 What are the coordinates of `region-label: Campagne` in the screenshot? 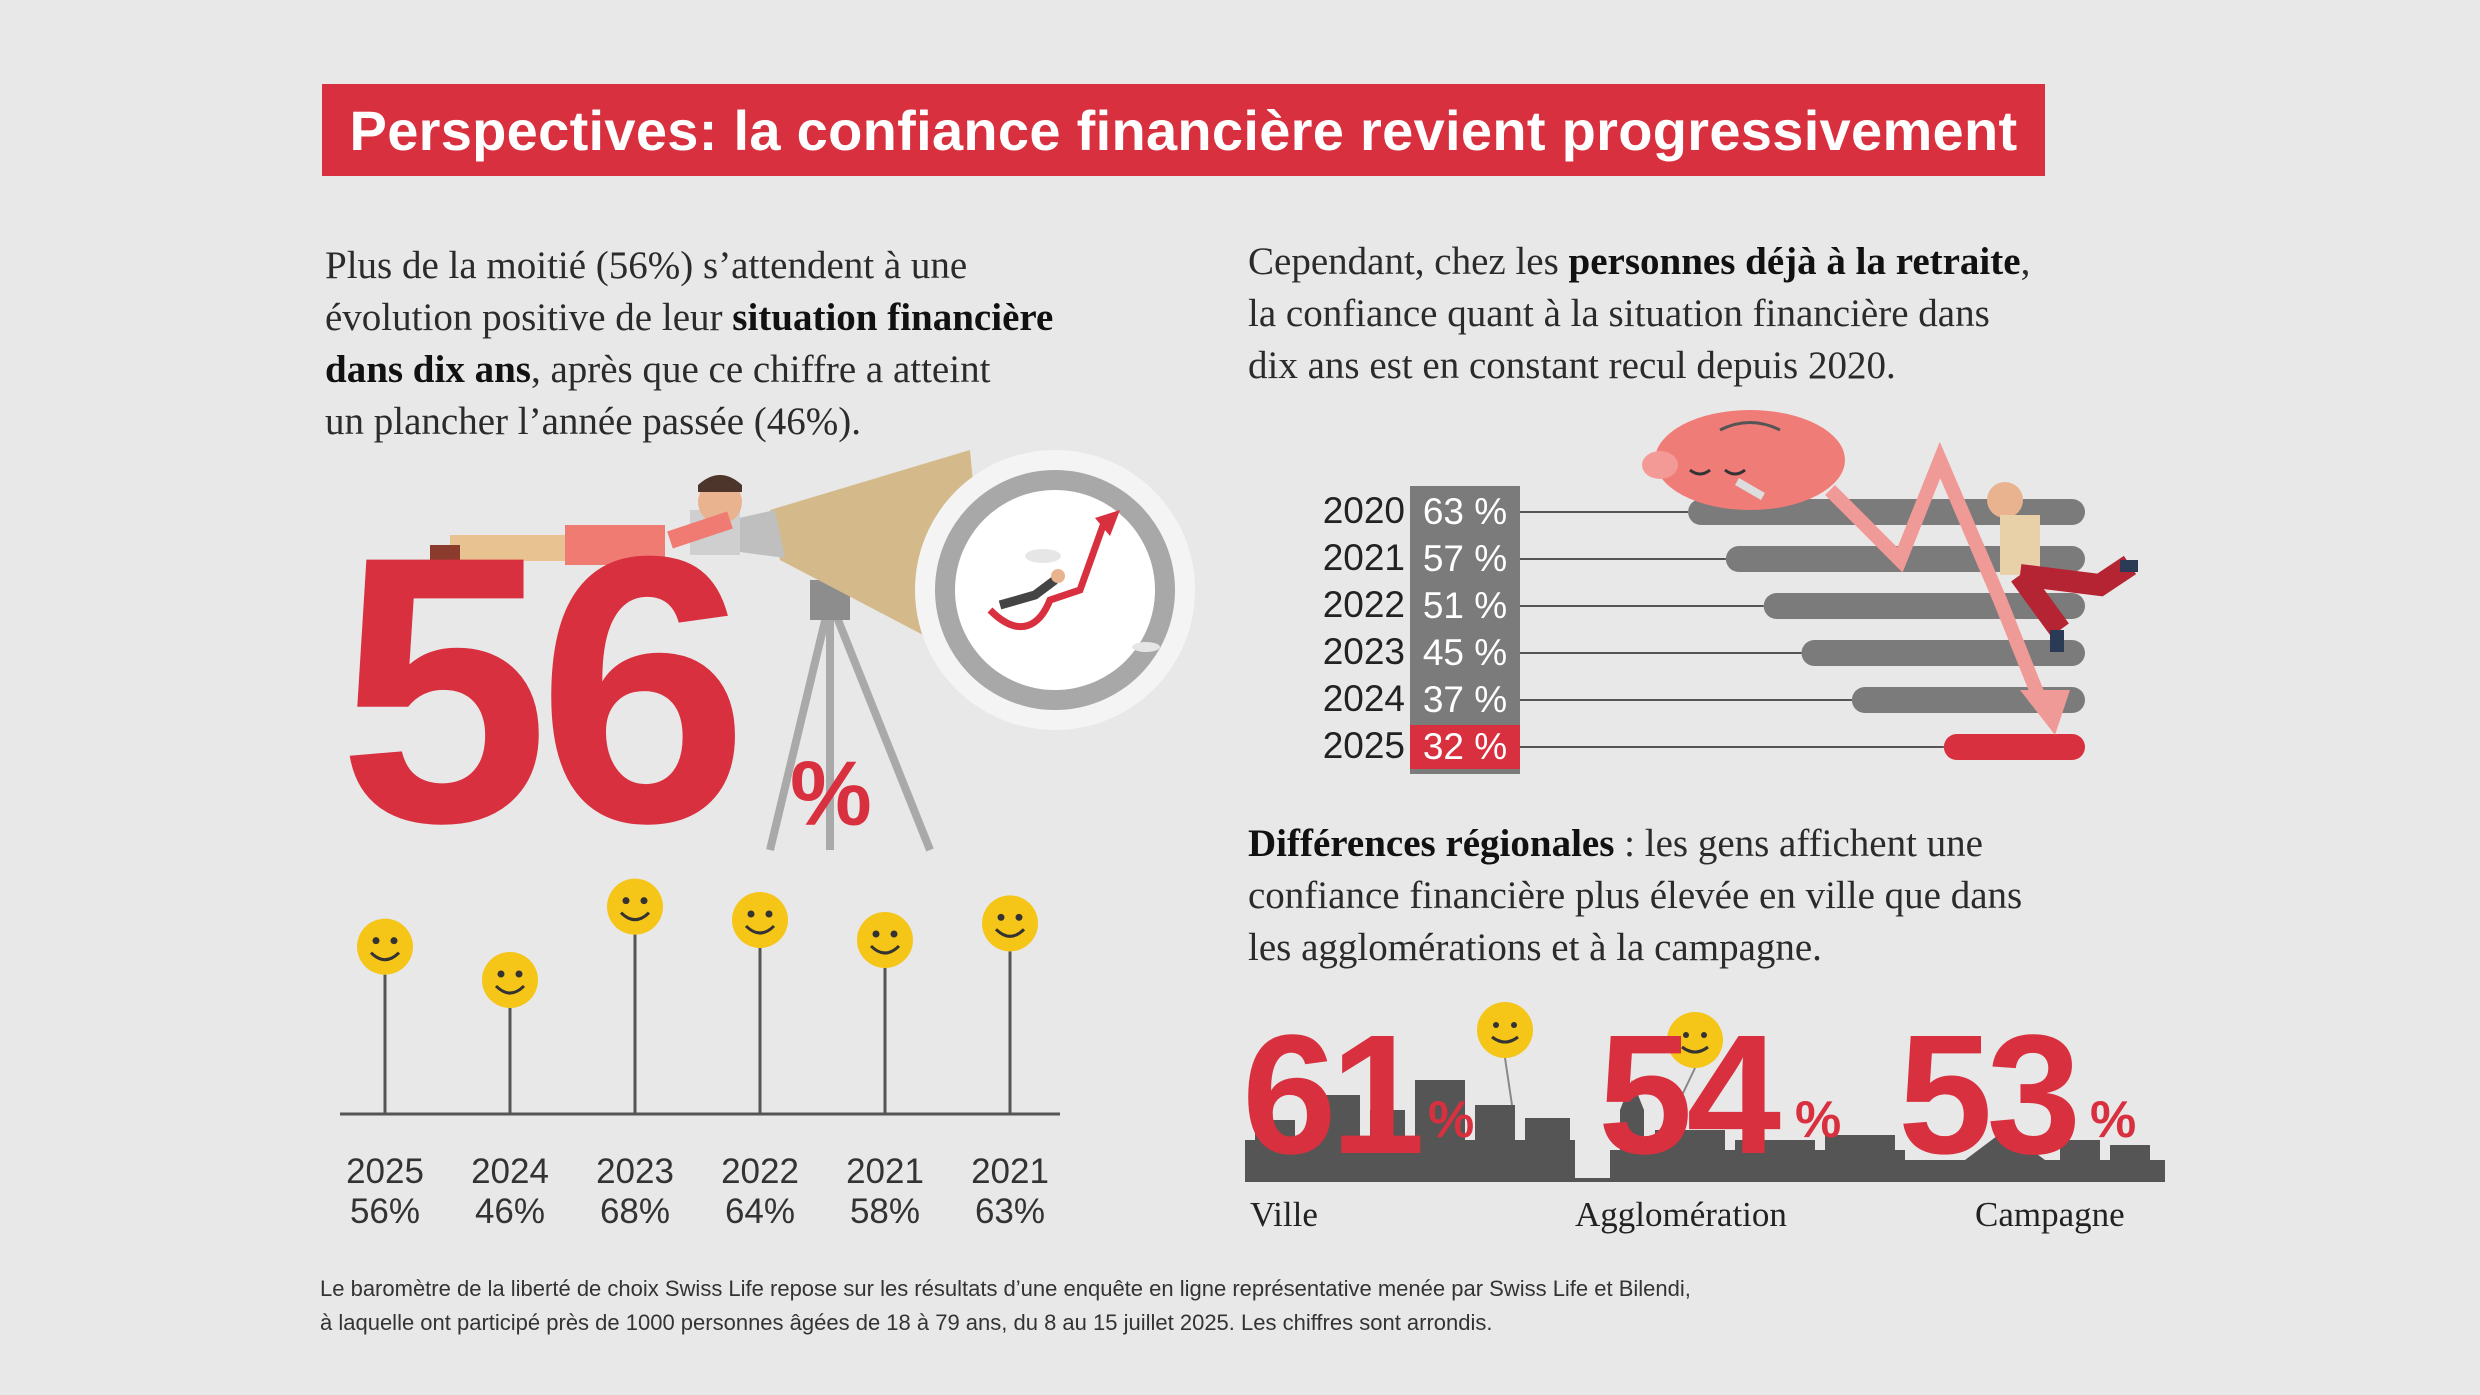 It's located at (2050, 1214).